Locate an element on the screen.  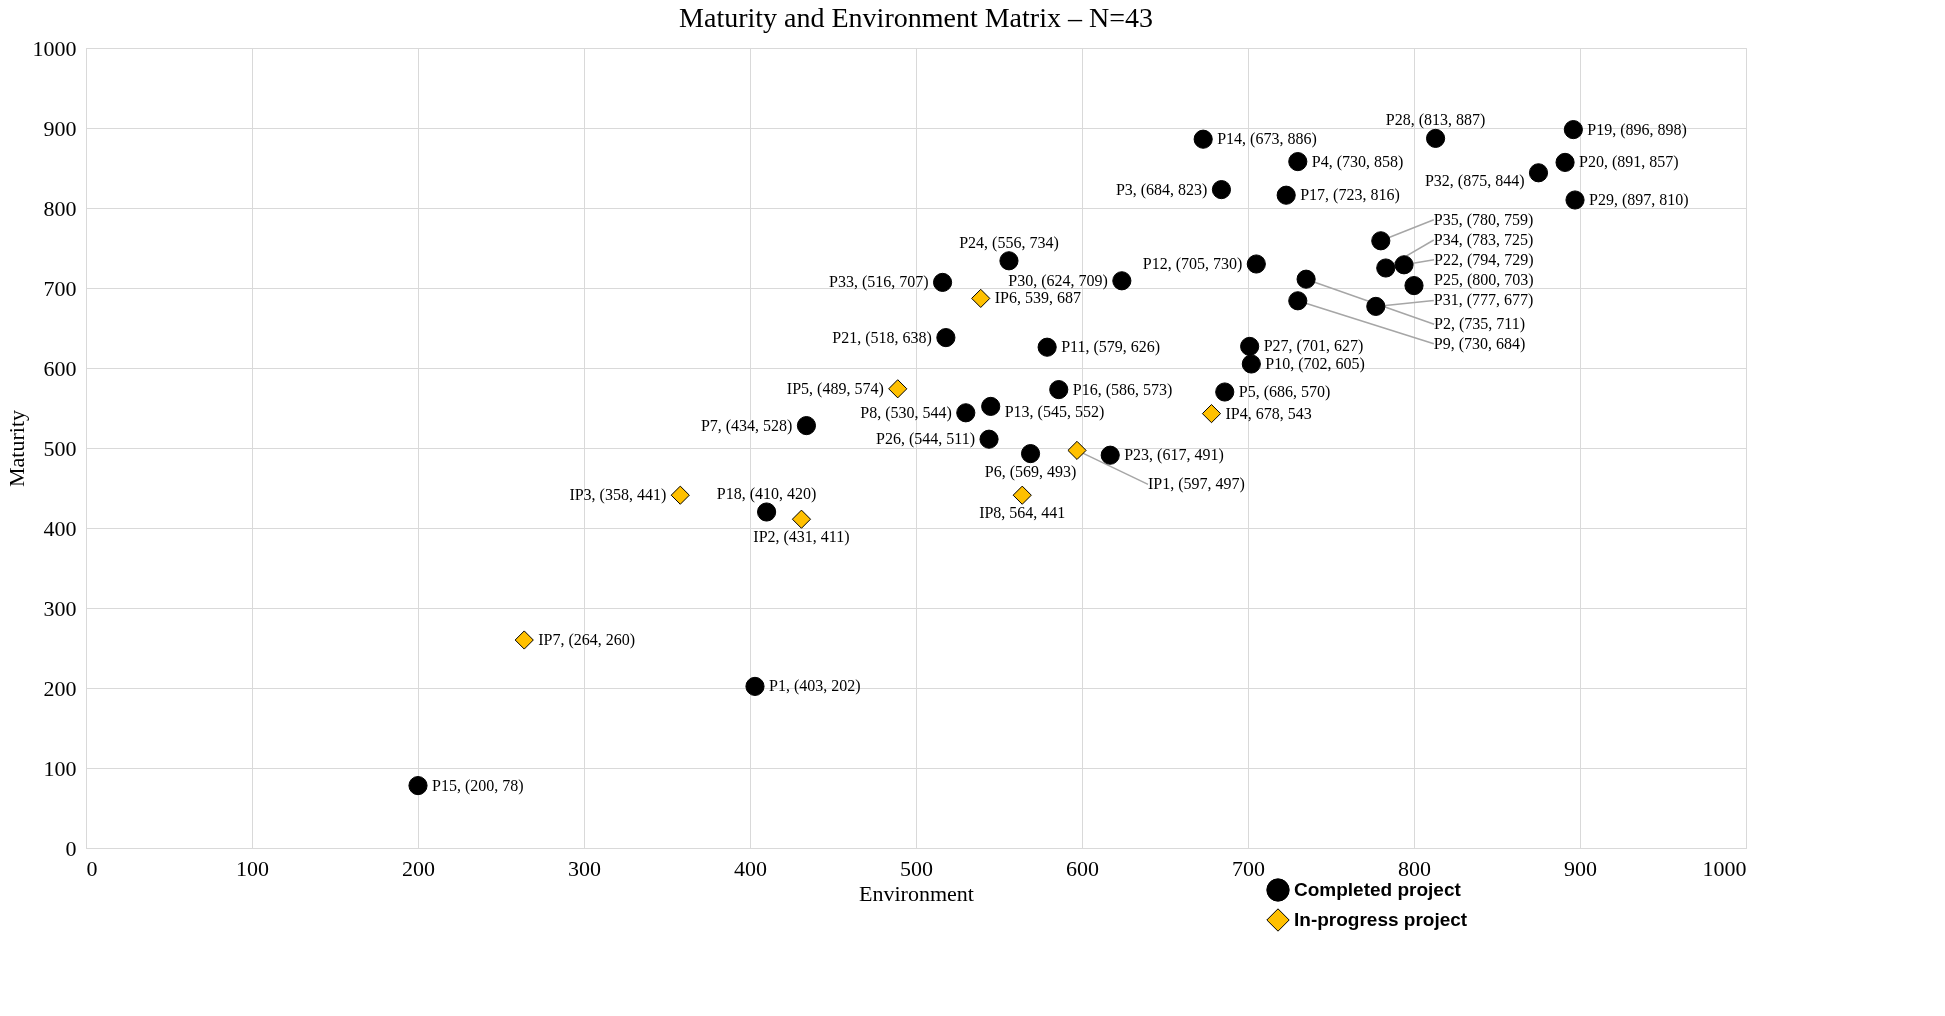
x-tick-label: 700 is located at coordinates (1248, 868).